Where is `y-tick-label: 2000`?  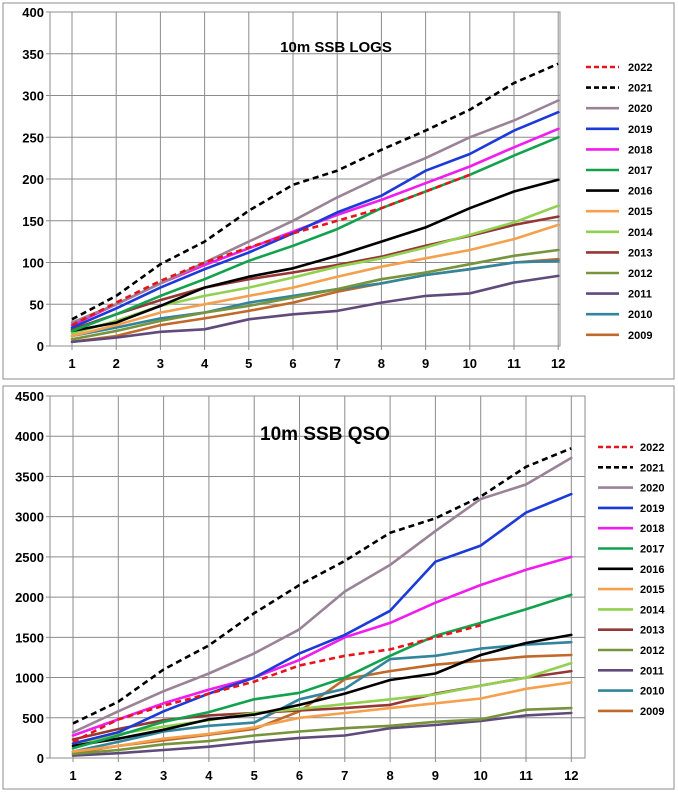
y-tick-label: 2000 is located at coordinates (29, 597).